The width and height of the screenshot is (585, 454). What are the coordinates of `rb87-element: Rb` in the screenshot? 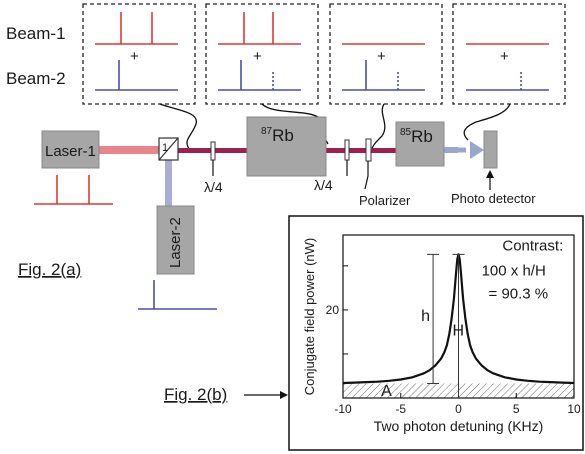 It's located at (283, 135).